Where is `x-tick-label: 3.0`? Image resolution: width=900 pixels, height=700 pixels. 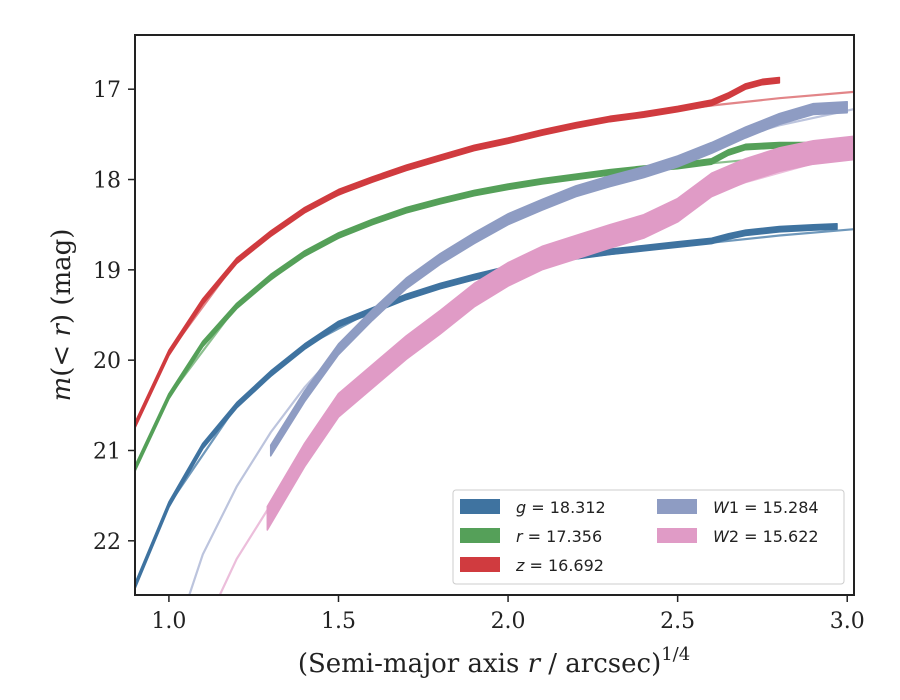 x-tick-label: 3.0 is located at coordinates (847, 621).